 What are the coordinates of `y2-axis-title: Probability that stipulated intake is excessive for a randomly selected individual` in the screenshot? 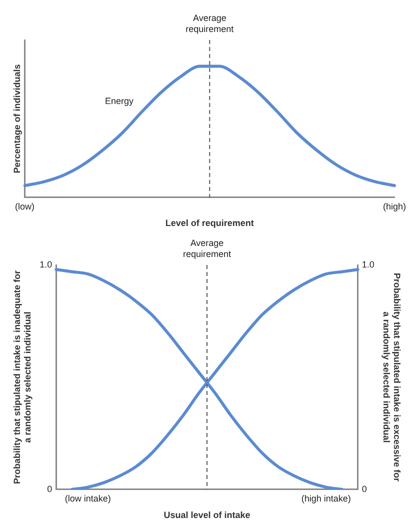 It's located at (391, 377).